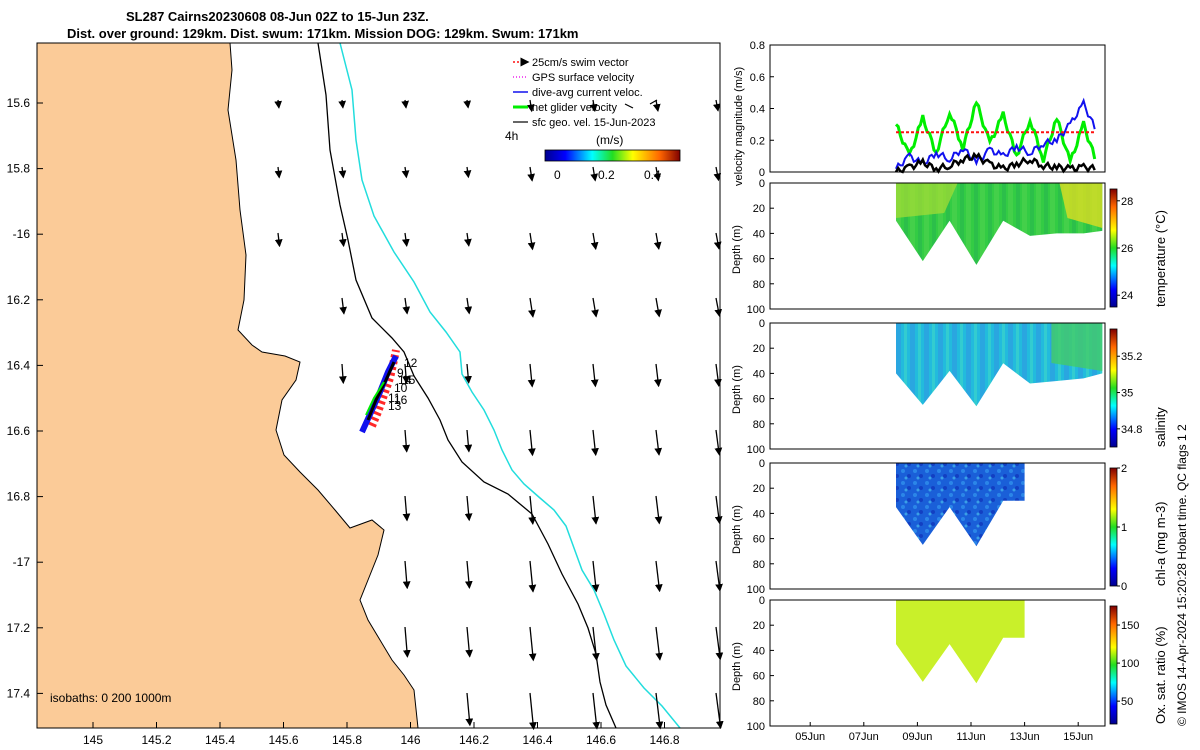 Image resolution: width=1200 pixels, height=750 pixels. I want to click on velocity-panel: 0 0.2 0.4 0.6 0.8 velocity magnitude (m/s), so click(919, 113).